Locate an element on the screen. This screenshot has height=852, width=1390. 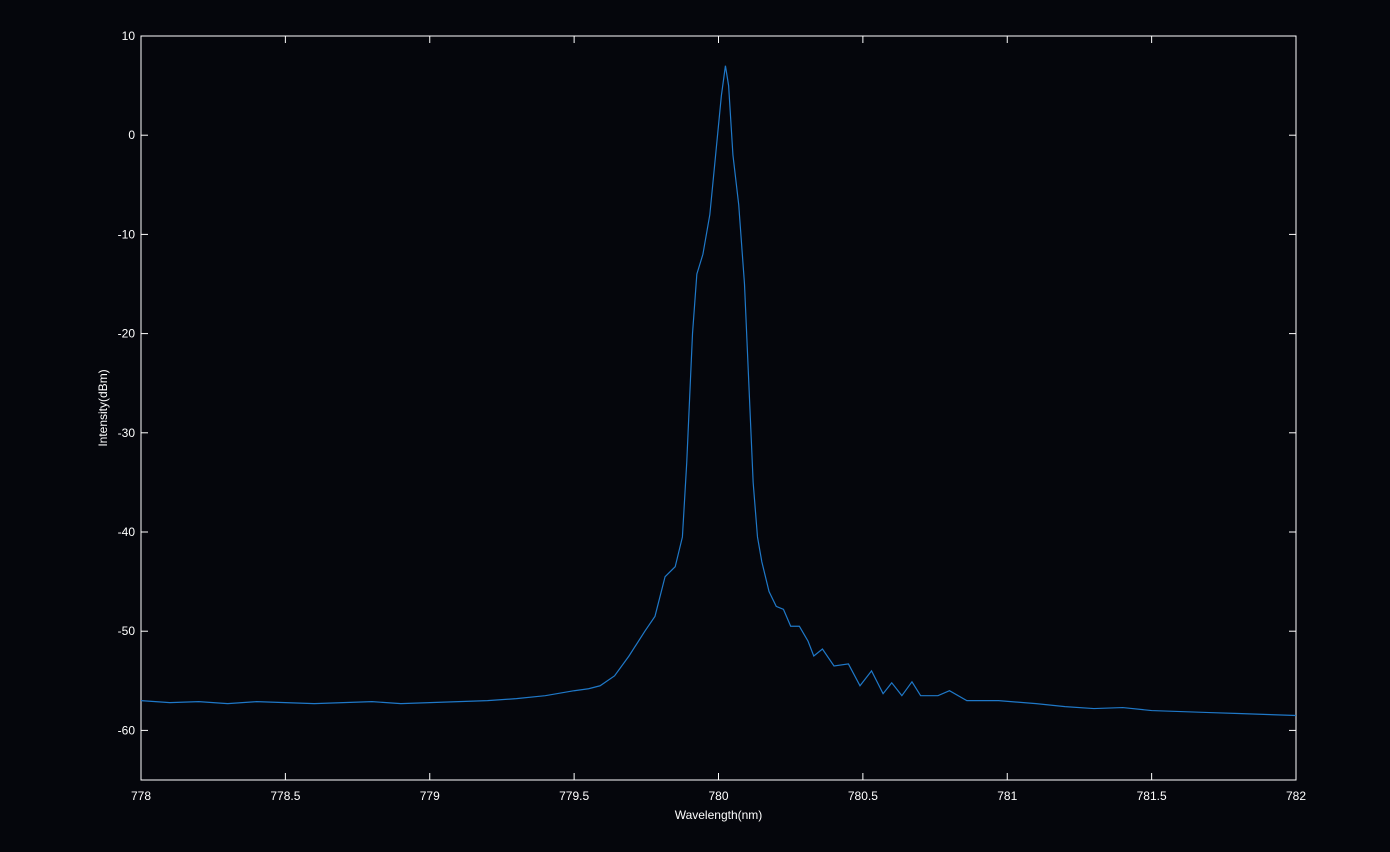
x-tick-label: 781.5 is located at coordinates (1152, 796).